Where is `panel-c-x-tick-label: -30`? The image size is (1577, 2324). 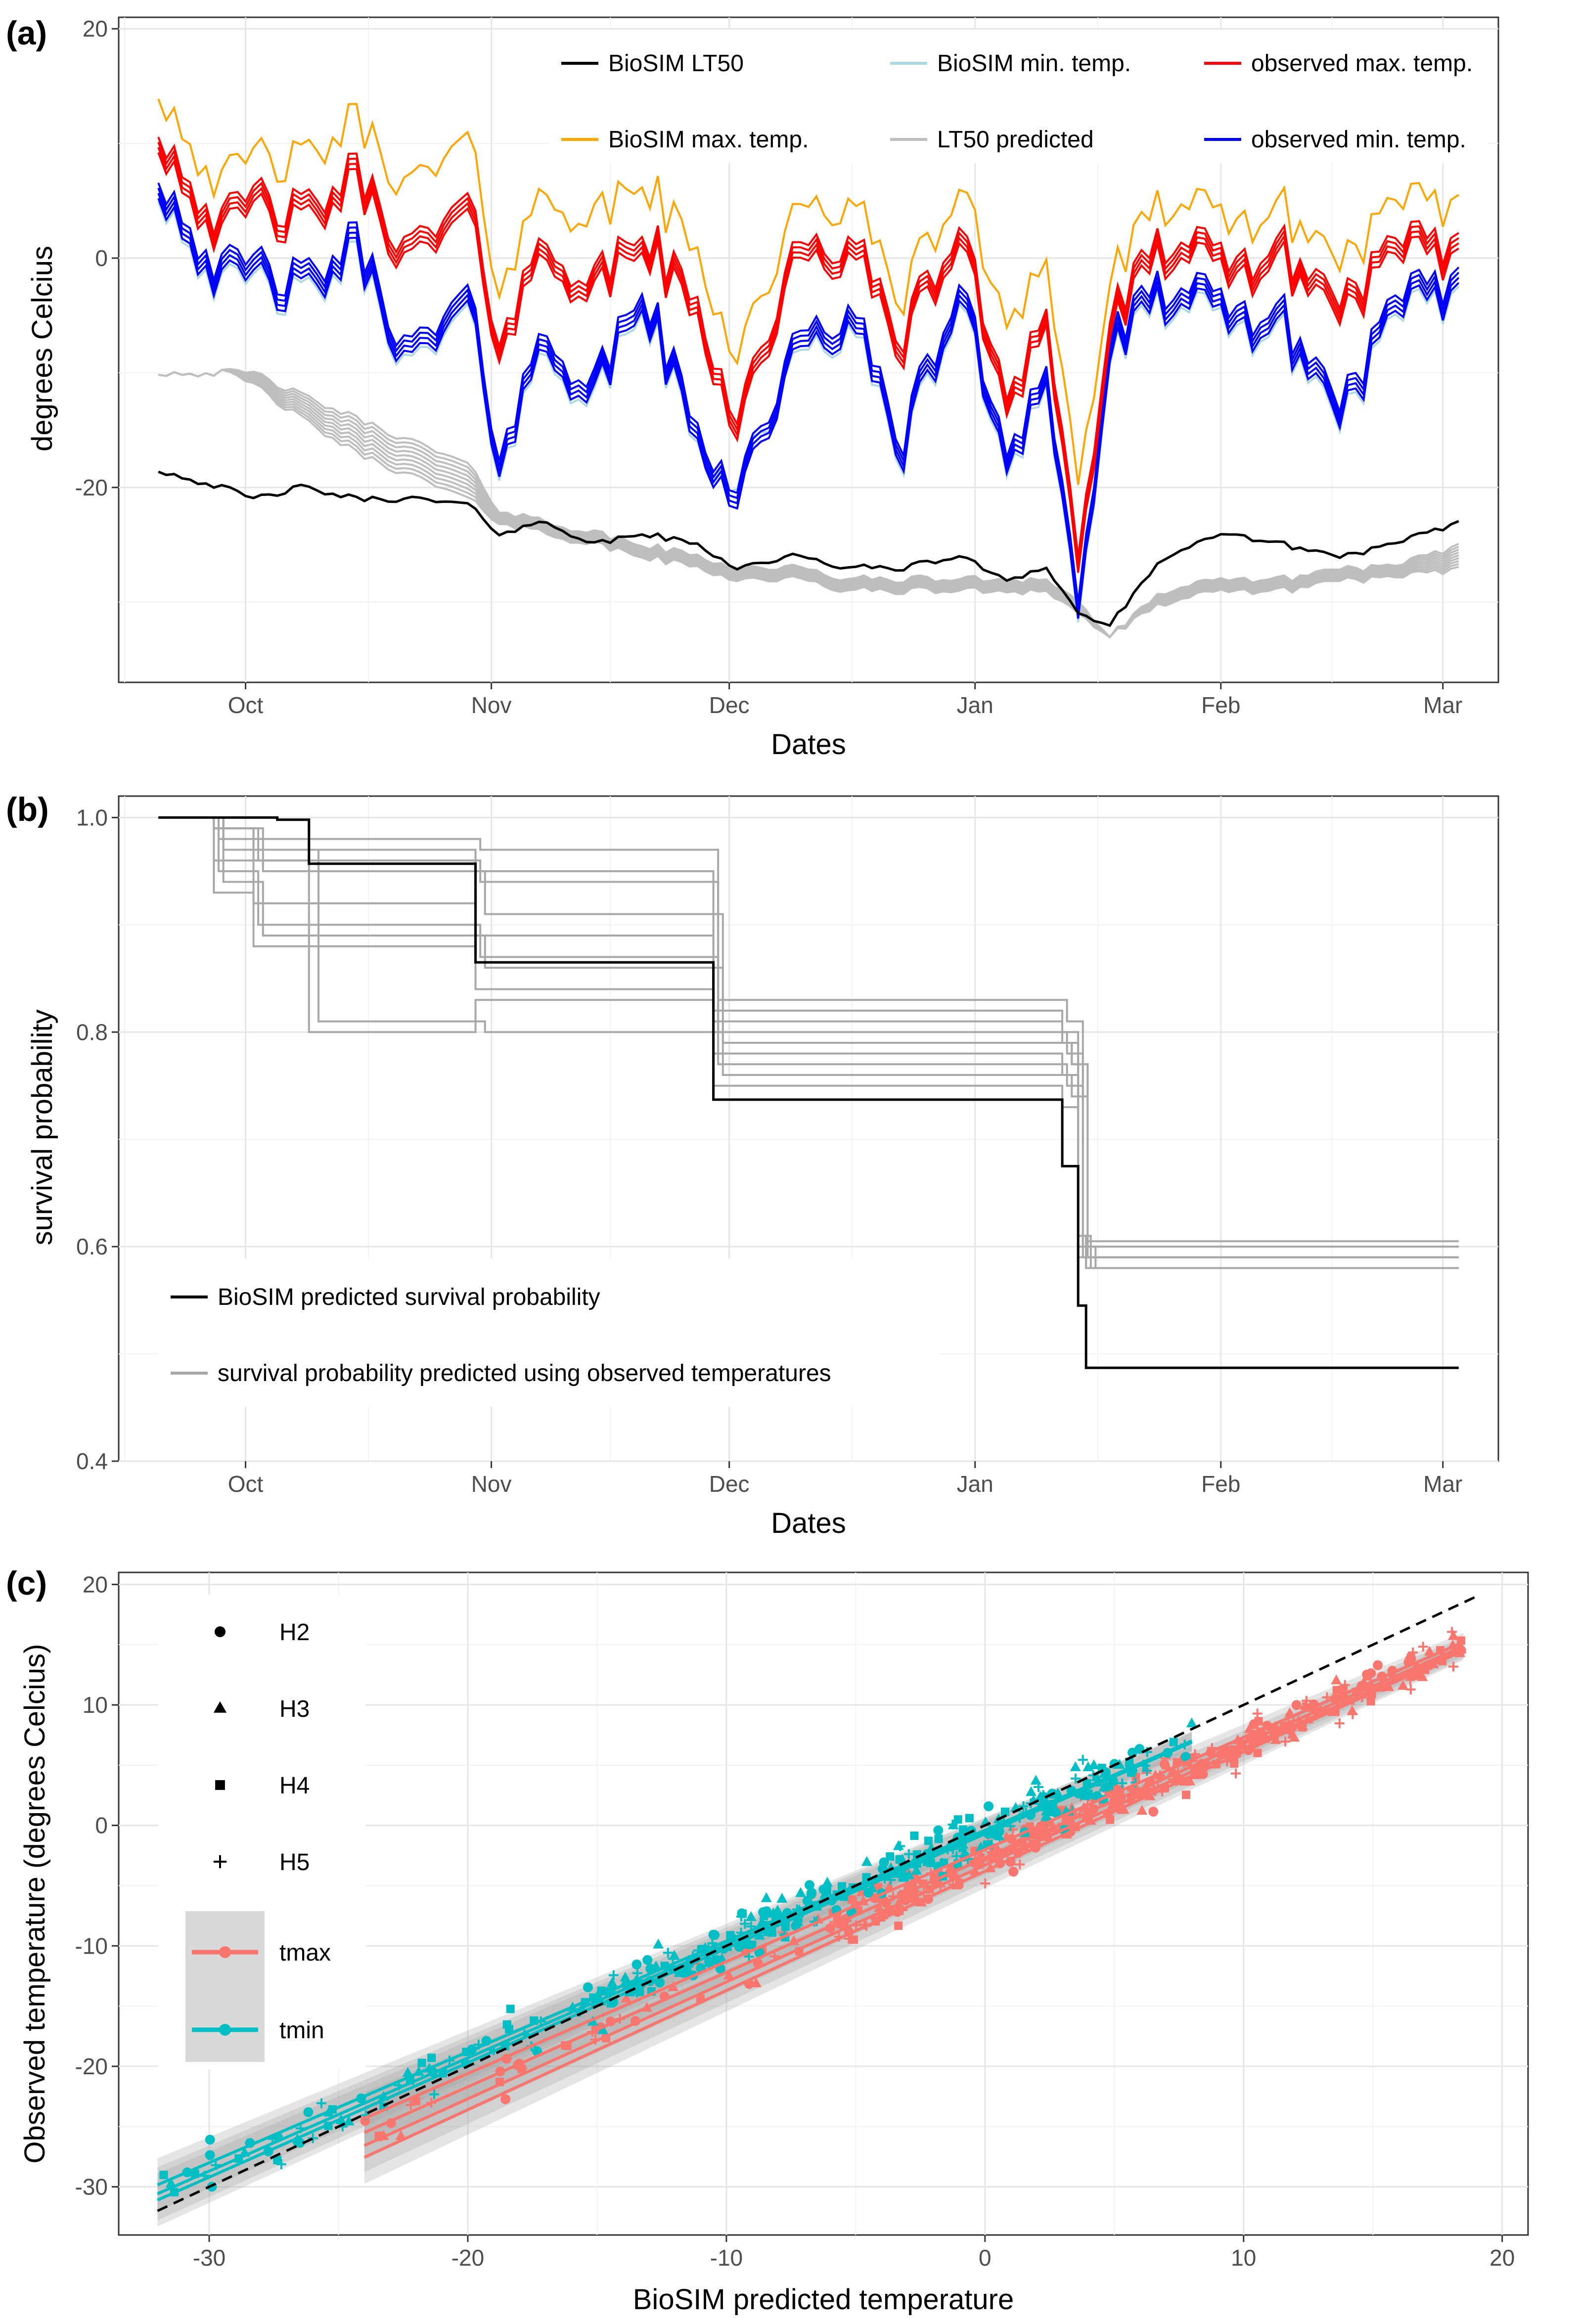
panel-c-x-tick-label: -30 is located at coordinates (209, 2258).